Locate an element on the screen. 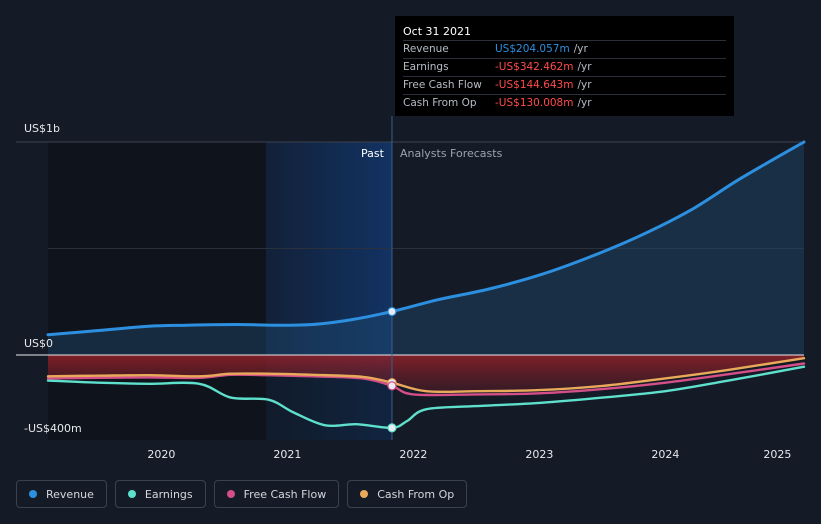  past-label: Past is located at coordinates (373, 153).